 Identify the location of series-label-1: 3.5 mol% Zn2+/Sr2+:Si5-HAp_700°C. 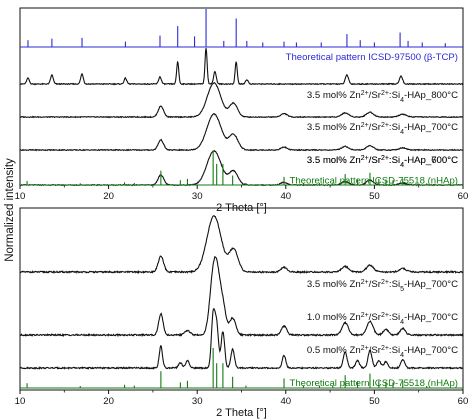
(382, 286).